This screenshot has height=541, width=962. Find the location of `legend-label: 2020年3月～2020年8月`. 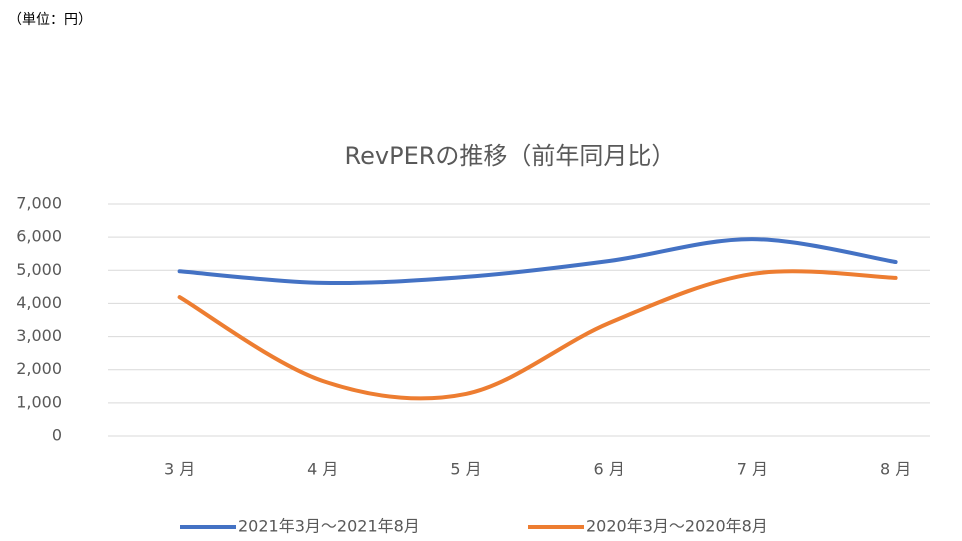

legend-label: 2020年3月～2020年8月 is located at coordinates (677, 526).